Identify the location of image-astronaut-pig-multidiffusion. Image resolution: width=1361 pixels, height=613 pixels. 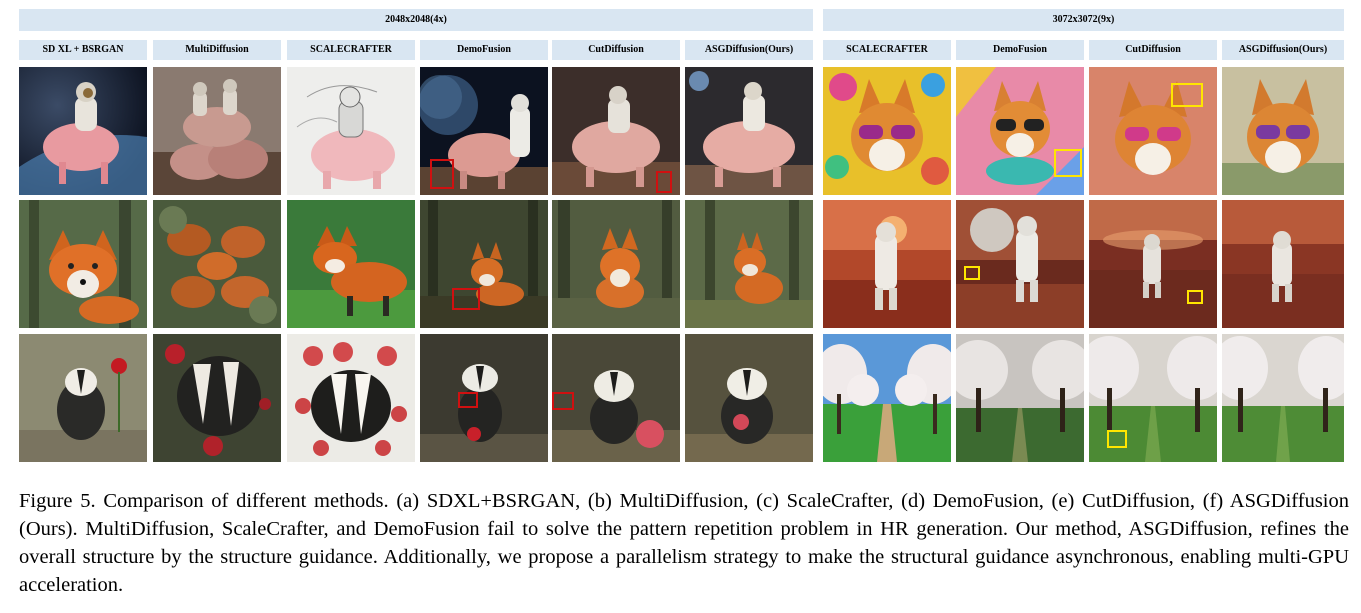
(217, 131).